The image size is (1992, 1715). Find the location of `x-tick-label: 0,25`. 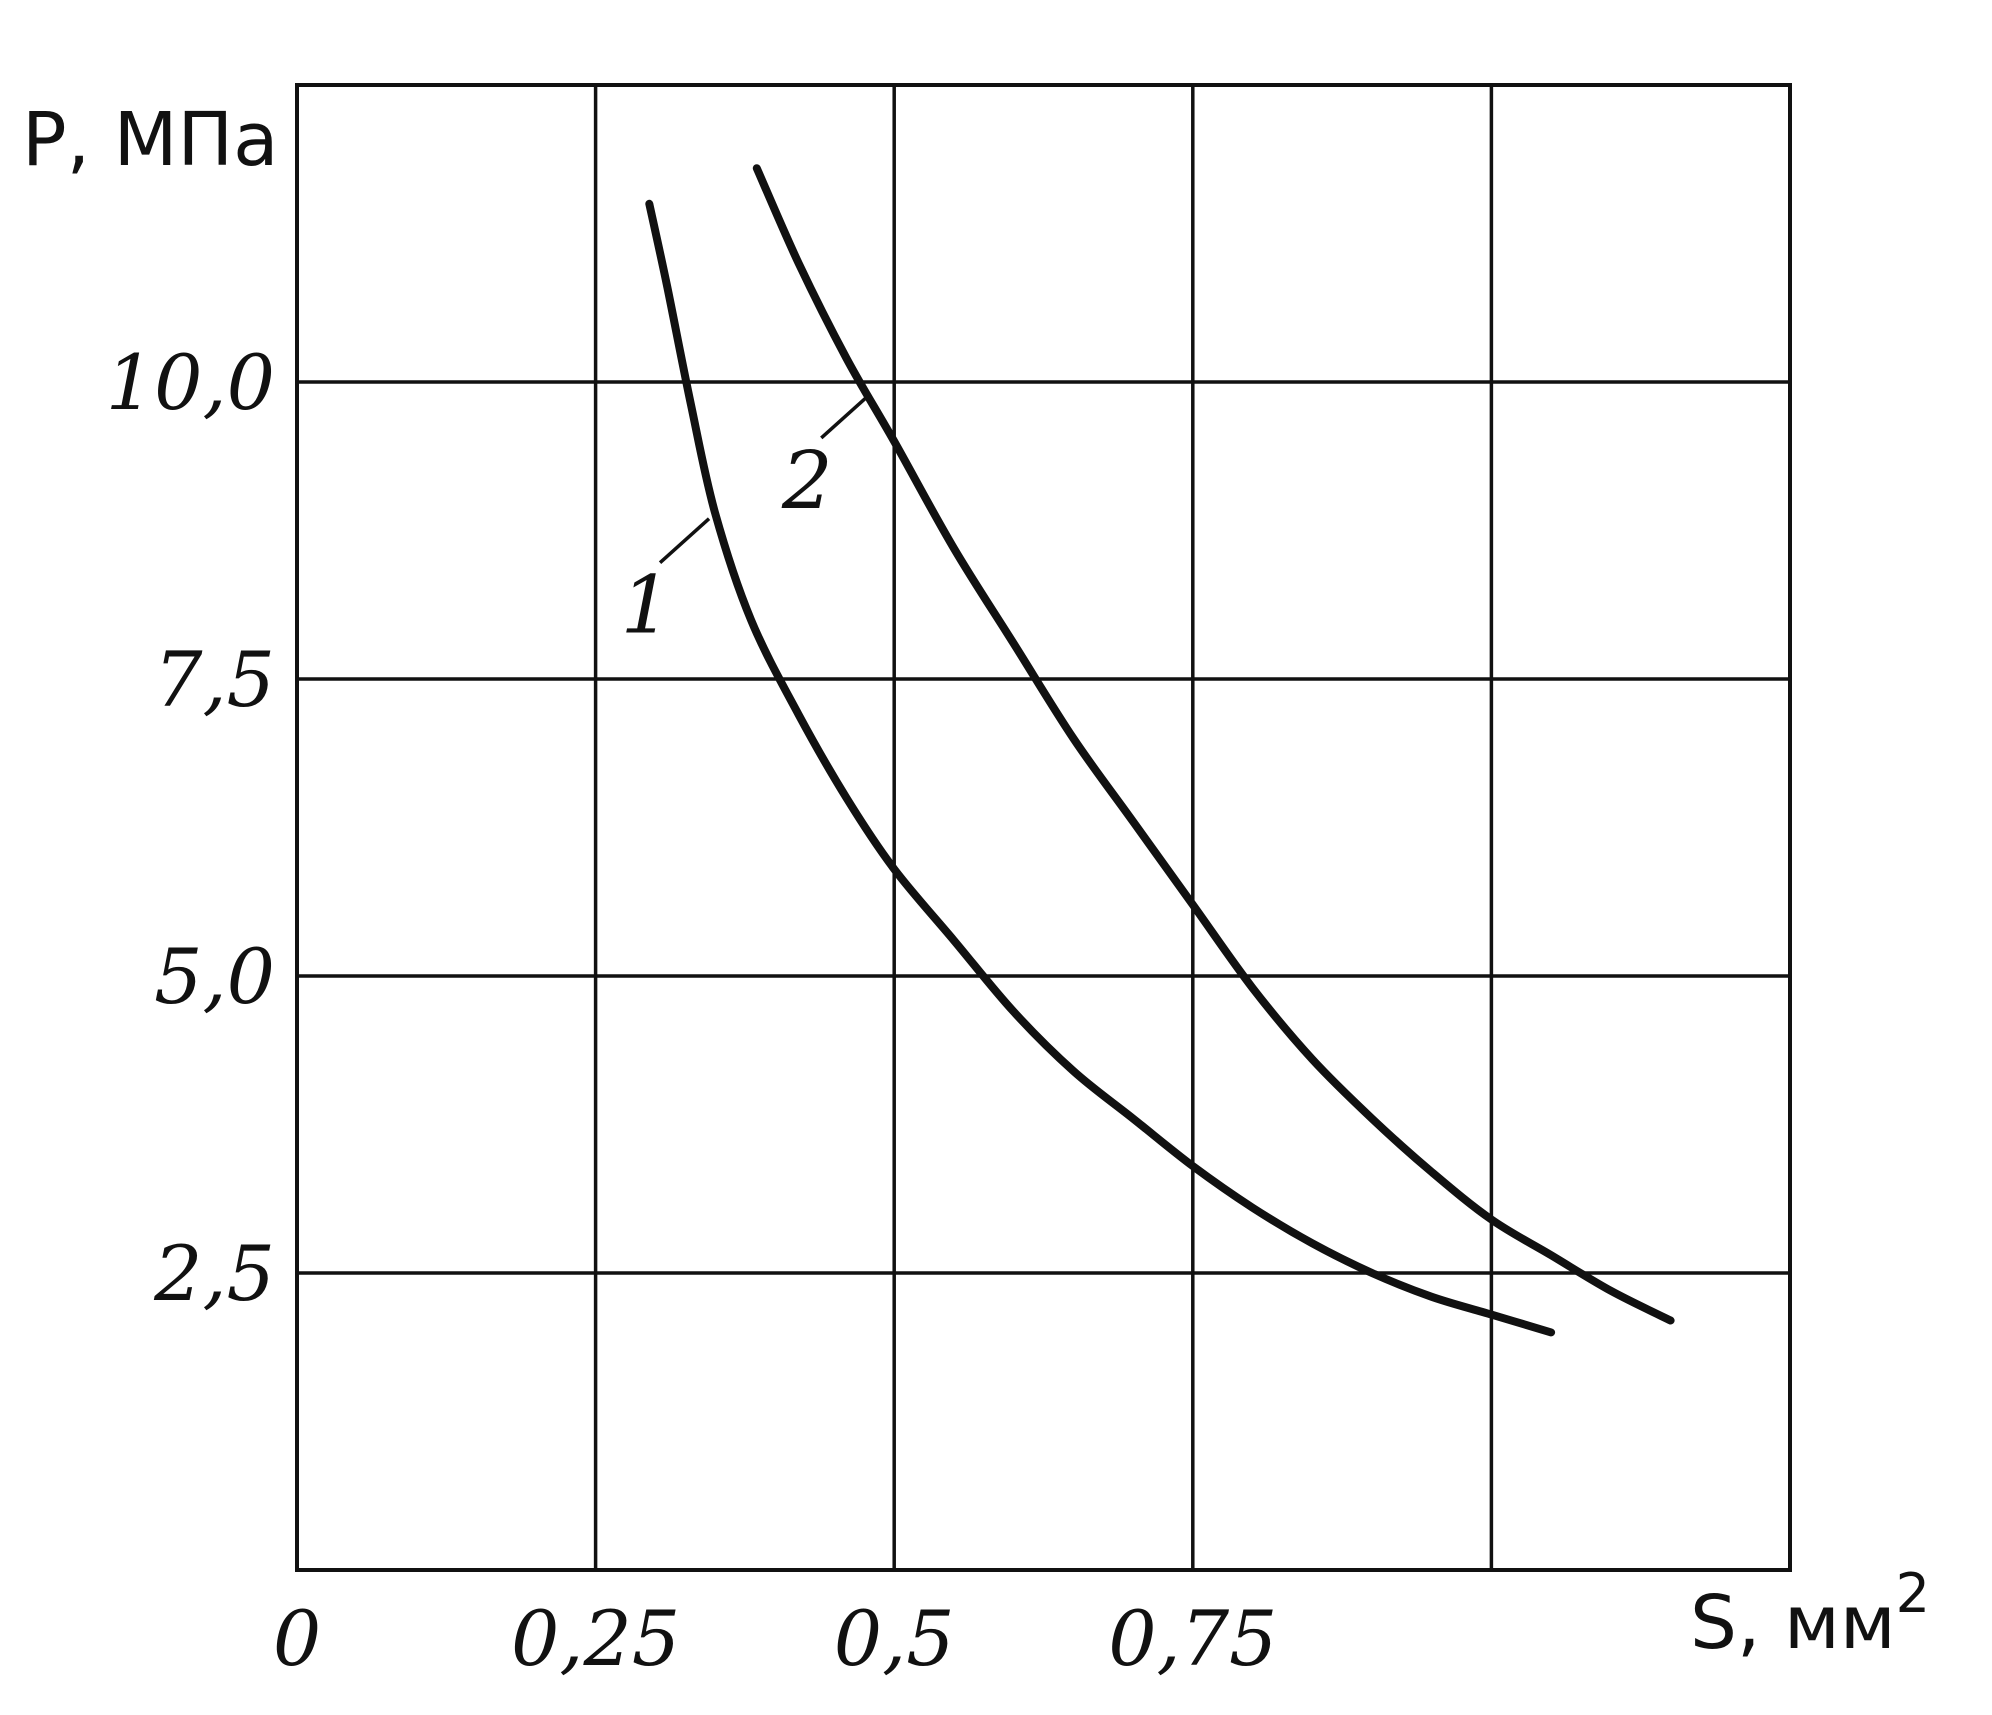

x-tick-label: 0,25 is located at coordinates (595, 1638).